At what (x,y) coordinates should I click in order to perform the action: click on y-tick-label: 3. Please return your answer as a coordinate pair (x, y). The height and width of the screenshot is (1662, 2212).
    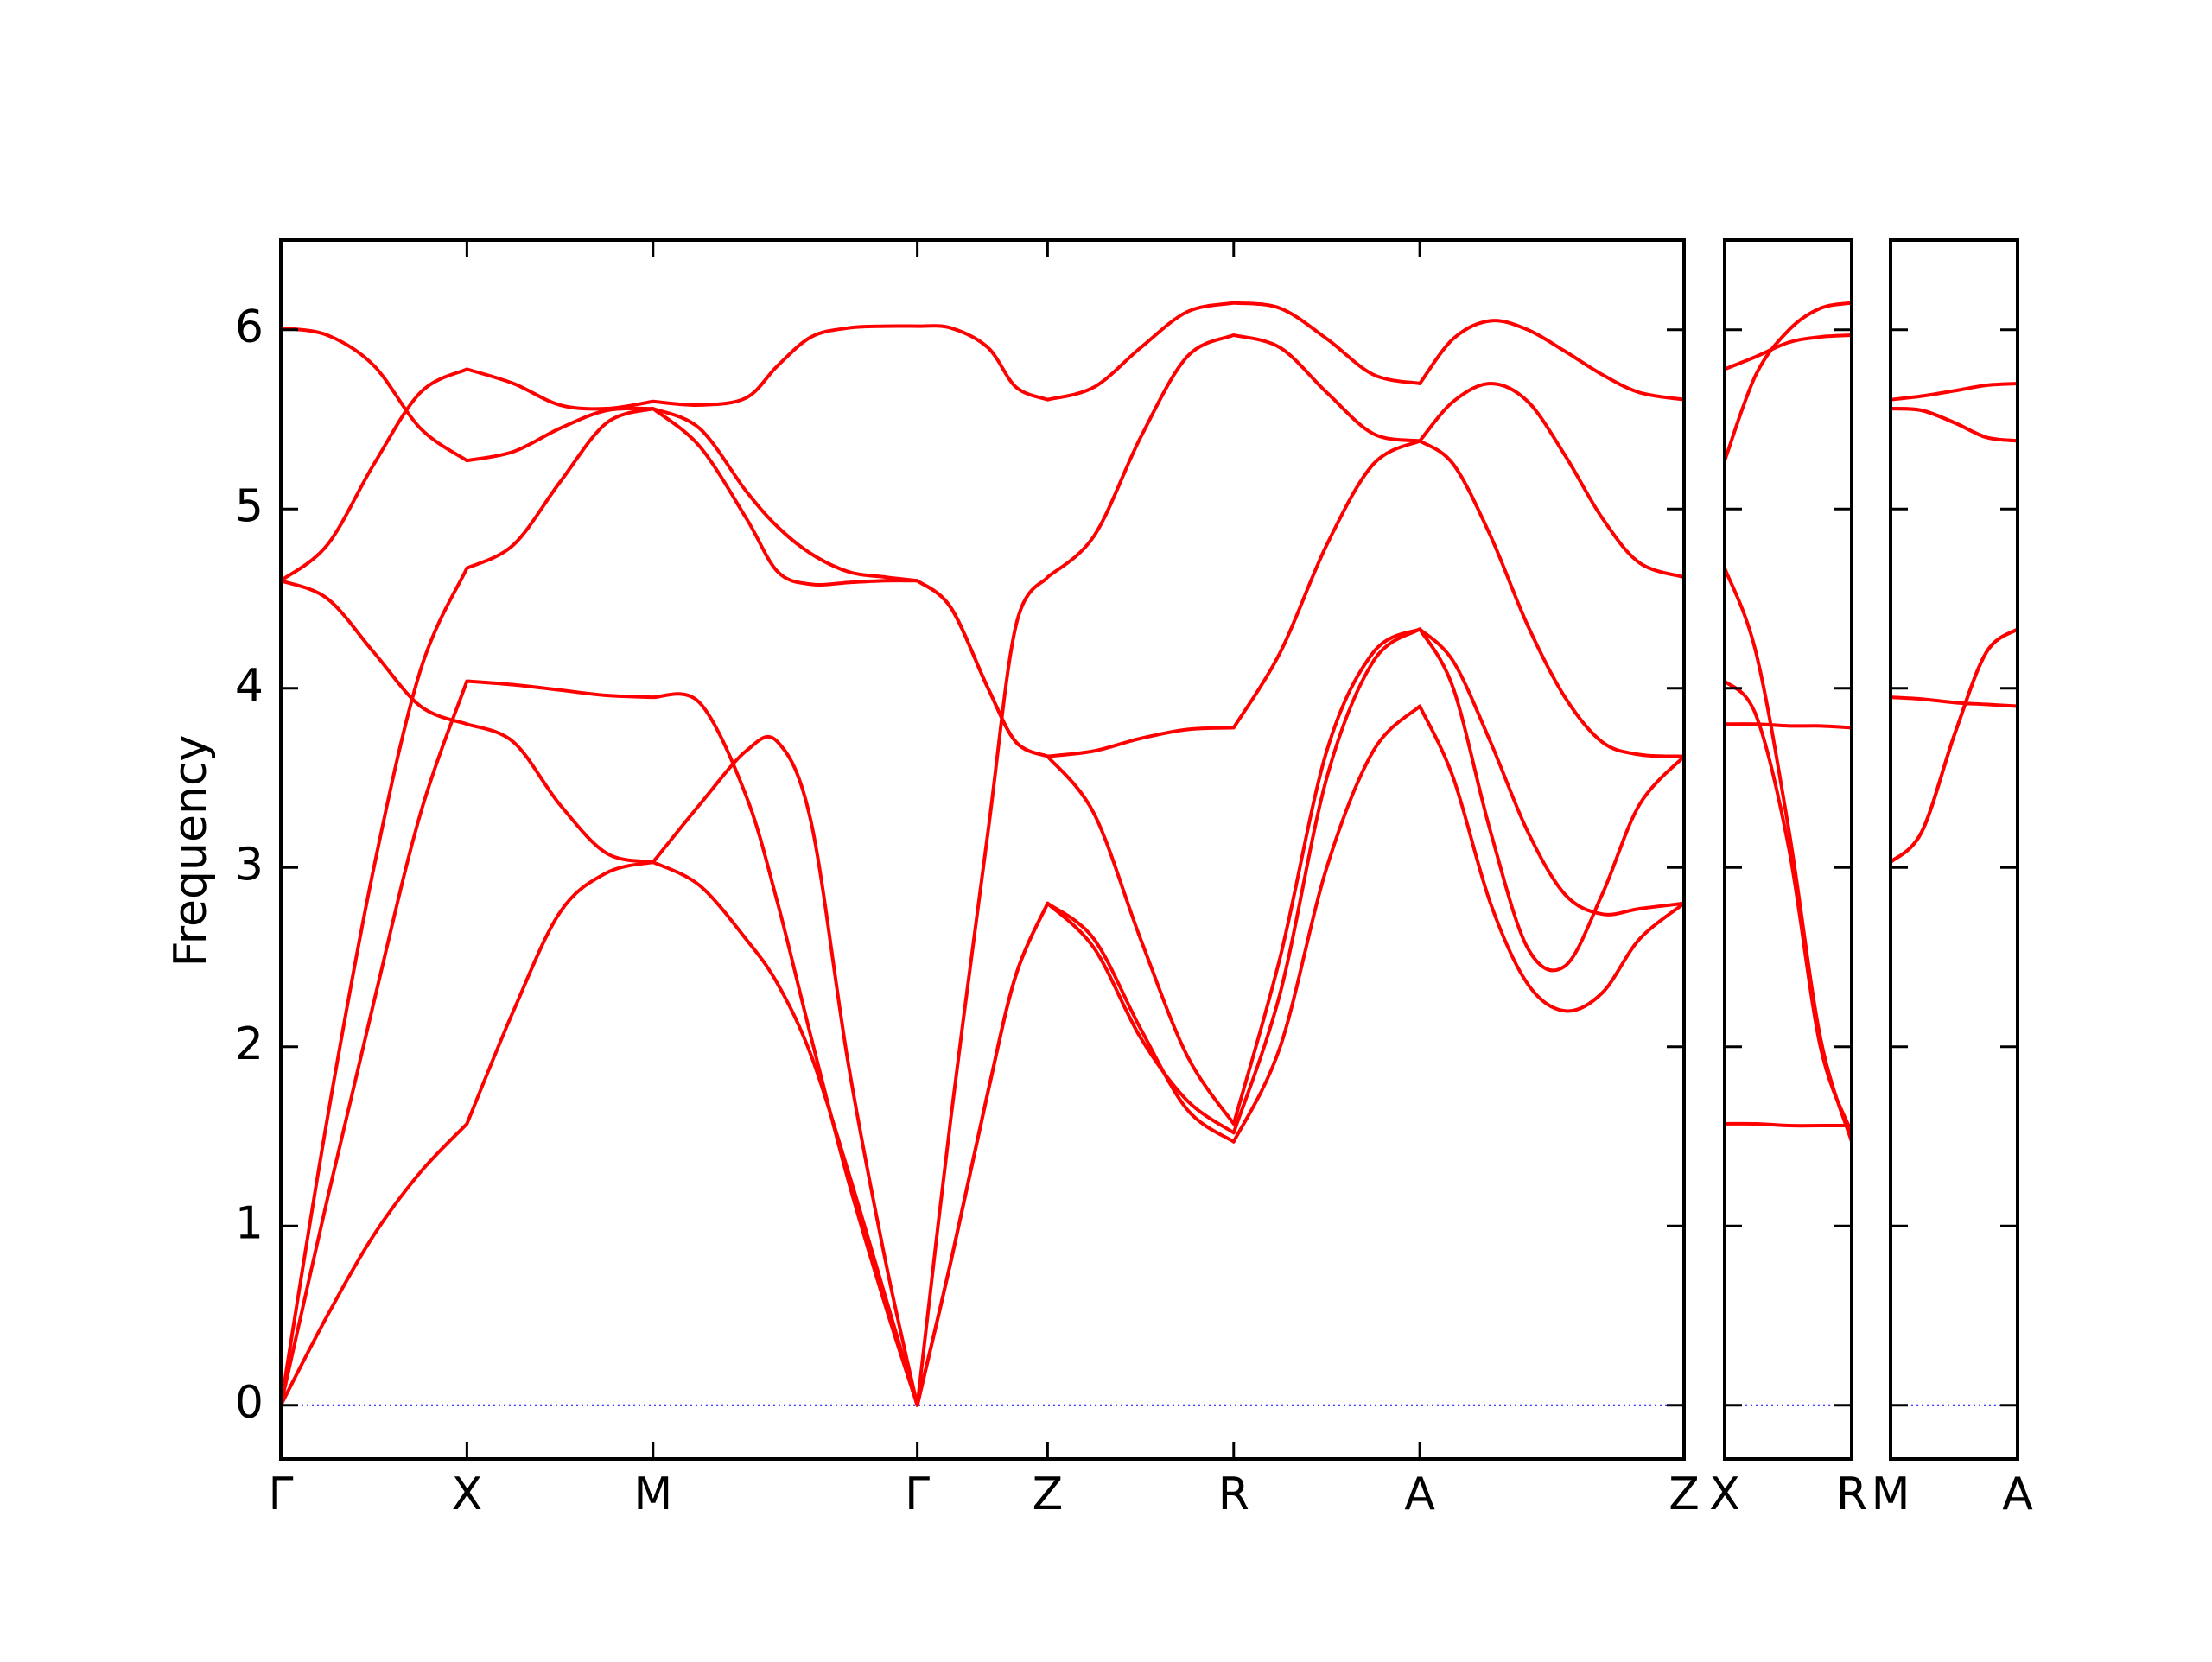
    Looking at the image, I should click on (249, 865).